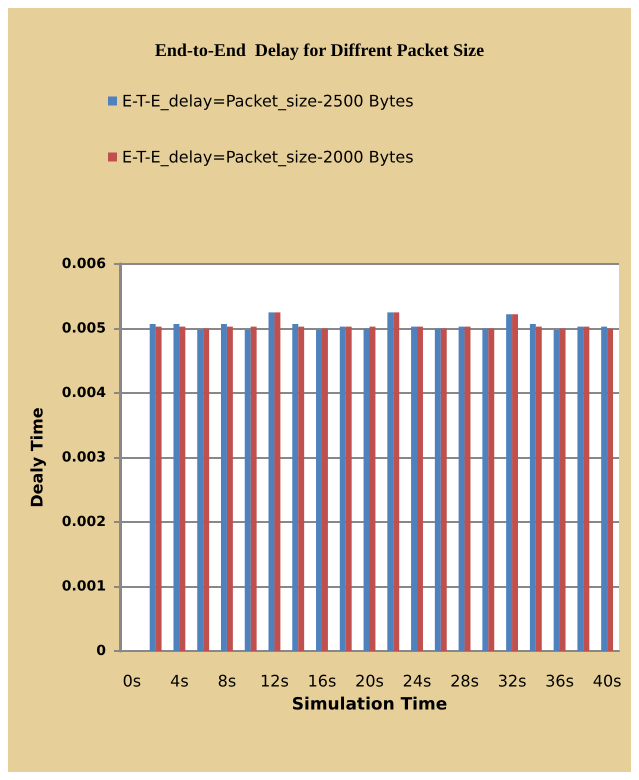 The width and height of the screenshot is (639, 780). I want to click on x-tick-label: 36s, so click(559, 681).